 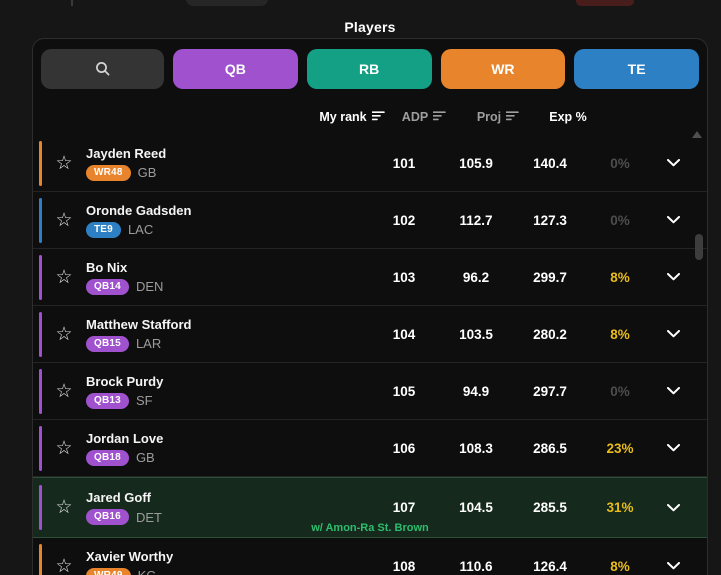 What do you see at coordinates (227, 229) in the screenshot?
I see `player-subline: TE9 LAC` at bounding box center [227, 229].